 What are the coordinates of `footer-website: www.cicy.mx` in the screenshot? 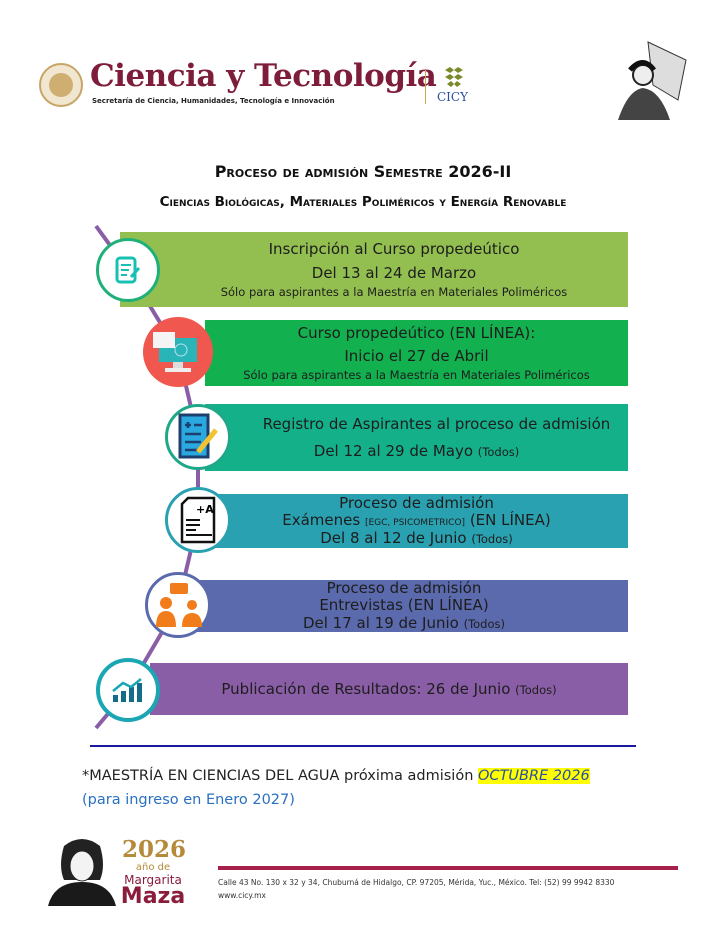 It's located at (242, 895).